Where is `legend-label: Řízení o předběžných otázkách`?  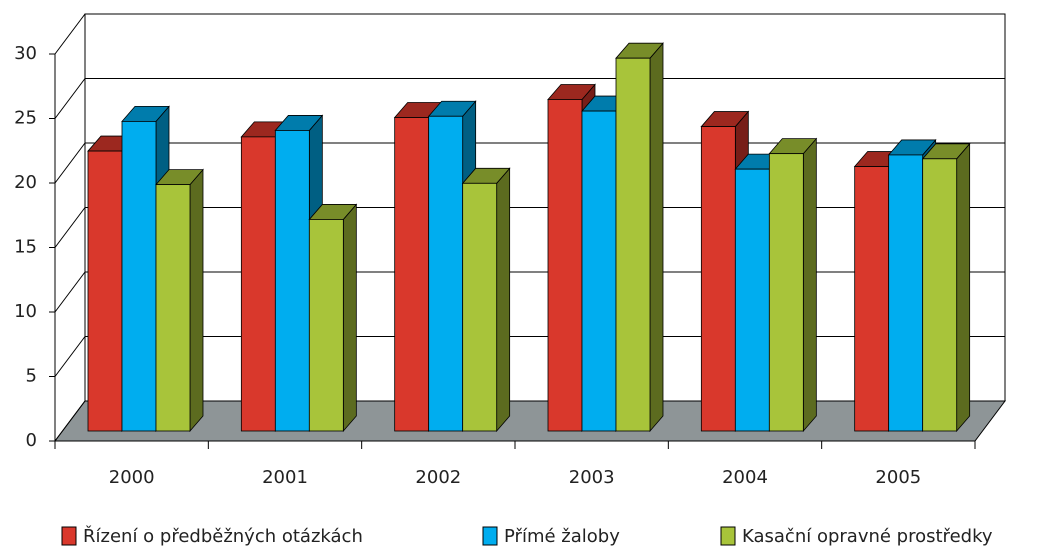
legend-label: Řízení o předběžných otázkách is located at coordinates (223, 536).